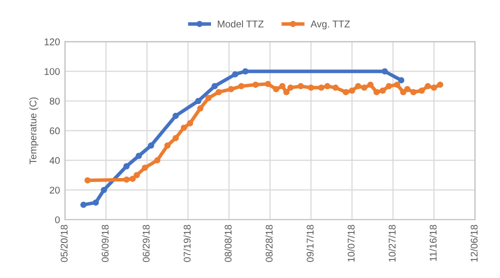  Describe the element at coordinates (105, 243) in the screenshot. I see `x-tick-label: 06/09/18` at that location.